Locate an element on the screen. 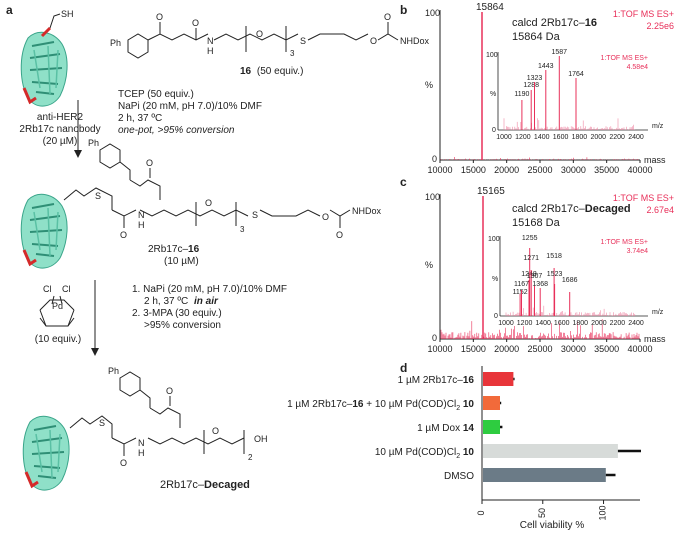 This screenshot has width=679, height=533. atom-sub3-2: 3 is located at coordinates (242, 229).